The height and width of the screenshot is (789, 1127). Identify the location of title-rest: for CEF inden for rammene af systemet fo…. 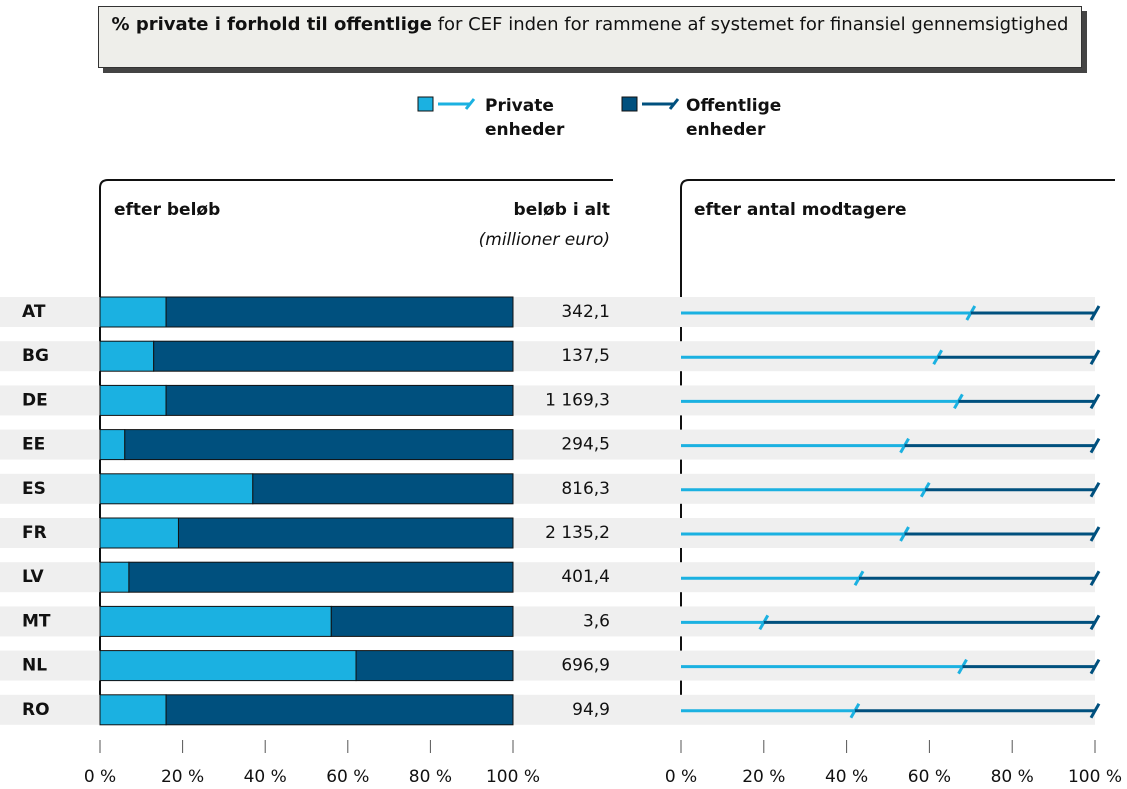
(750, 24).